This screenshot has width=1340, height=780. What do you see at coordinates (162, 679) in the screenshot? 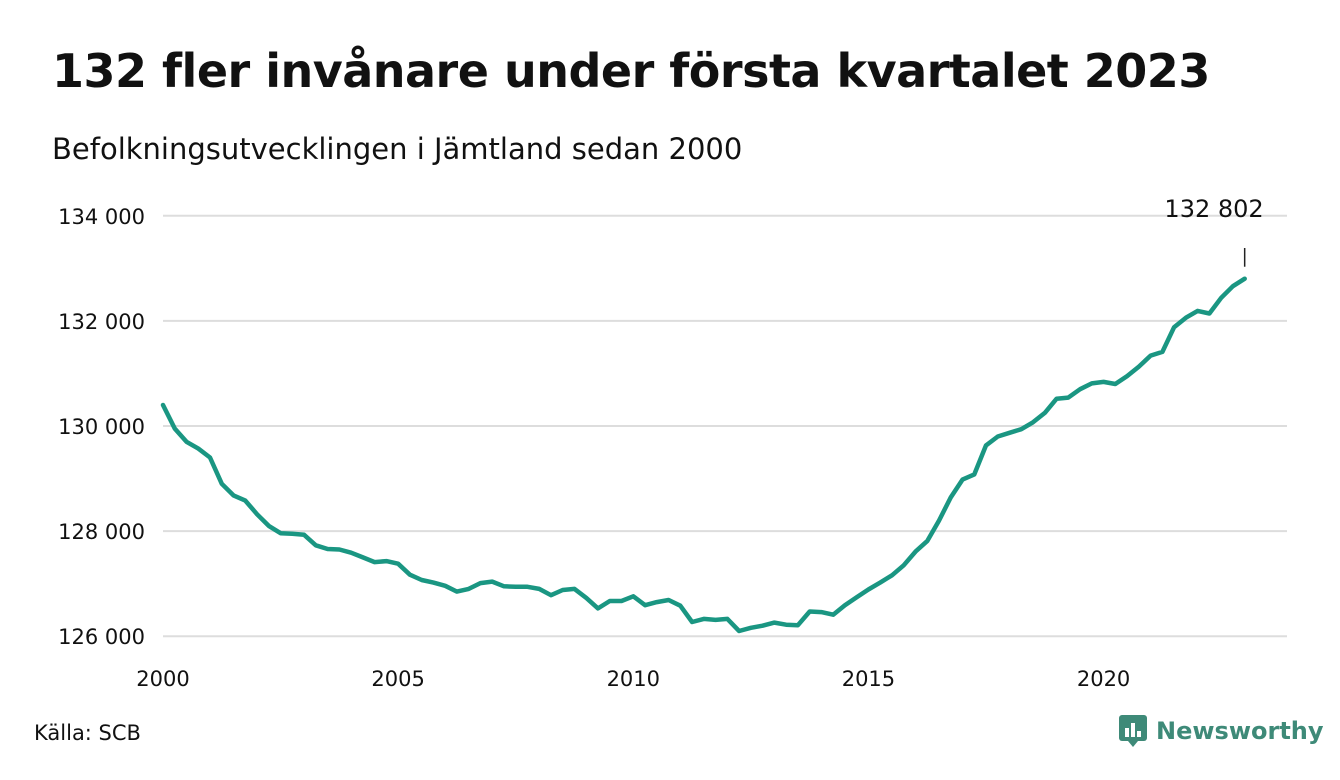
I see `x-tick-label: 2000` at bounding box center [162, 679].